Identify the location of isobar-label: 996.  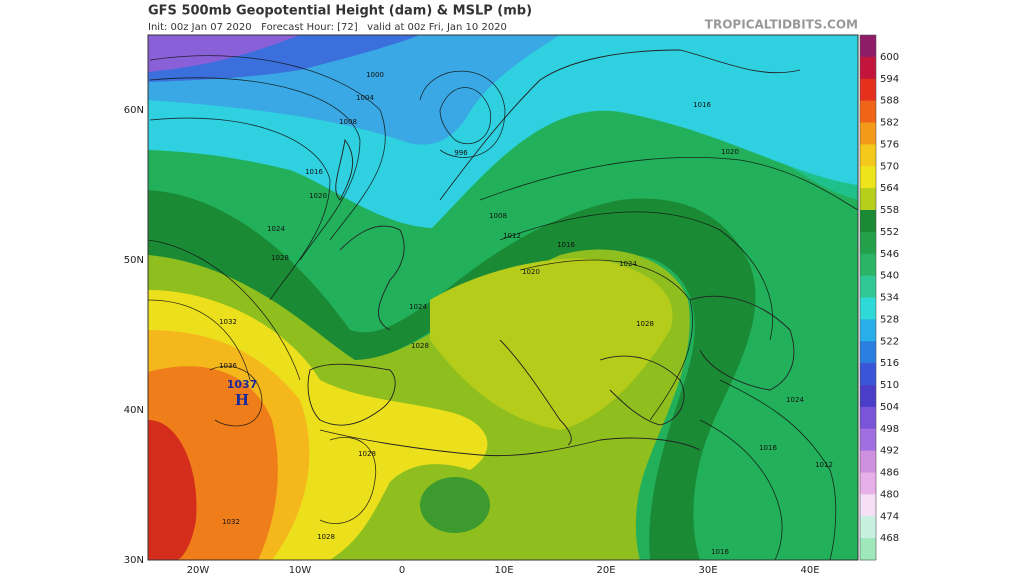
(461, 153).